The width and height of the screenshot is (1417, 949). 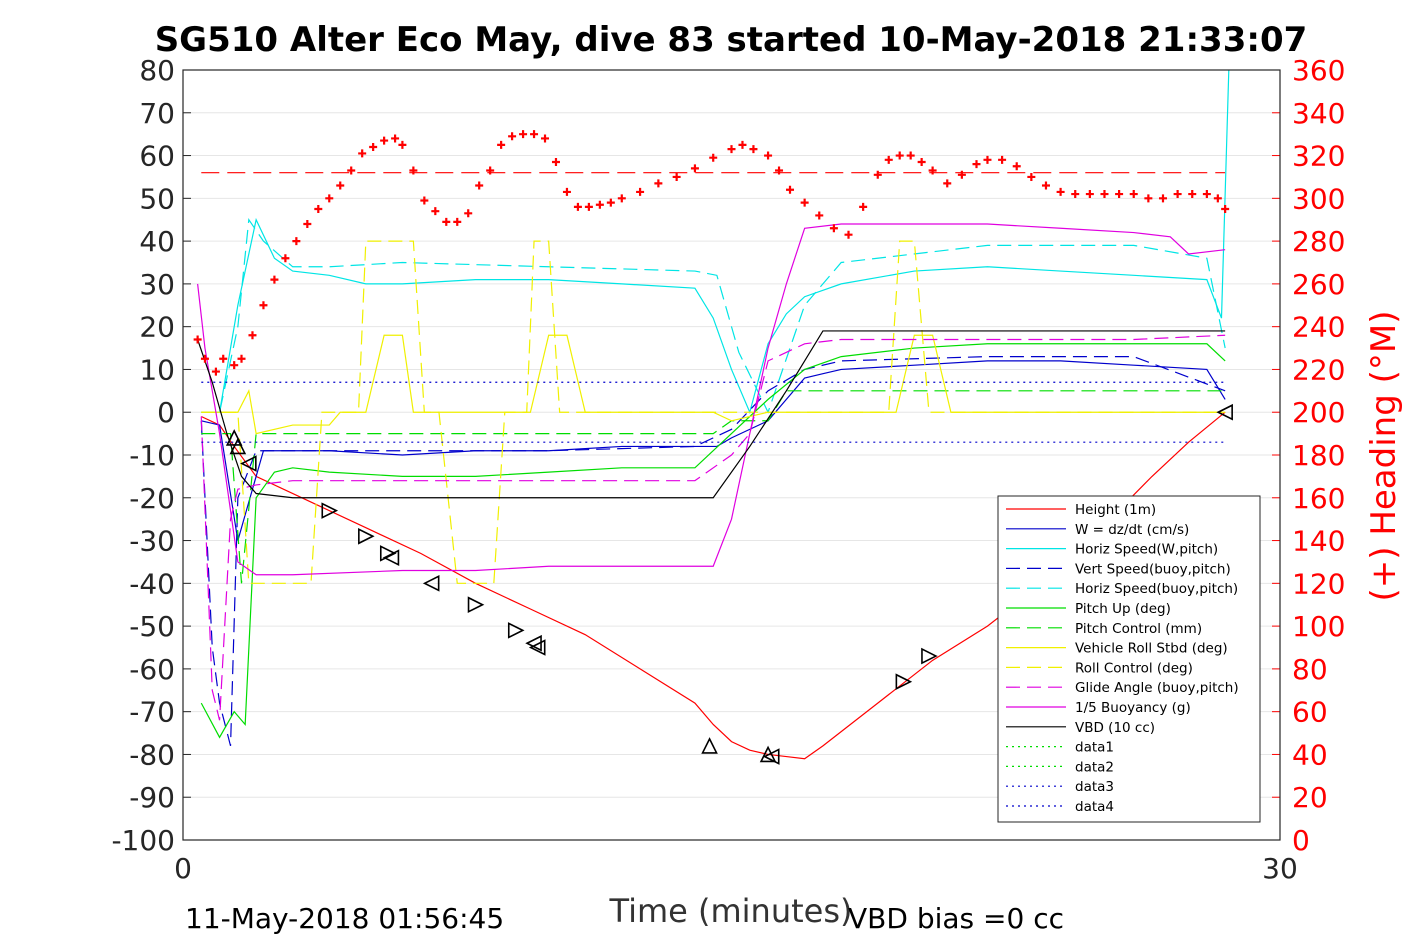 What do you see at coordinates (1132, 530) in the screenshot?
I see `legend-entry-1: W = dz/dt (cm/s)` at bounding box center [1132, 530].